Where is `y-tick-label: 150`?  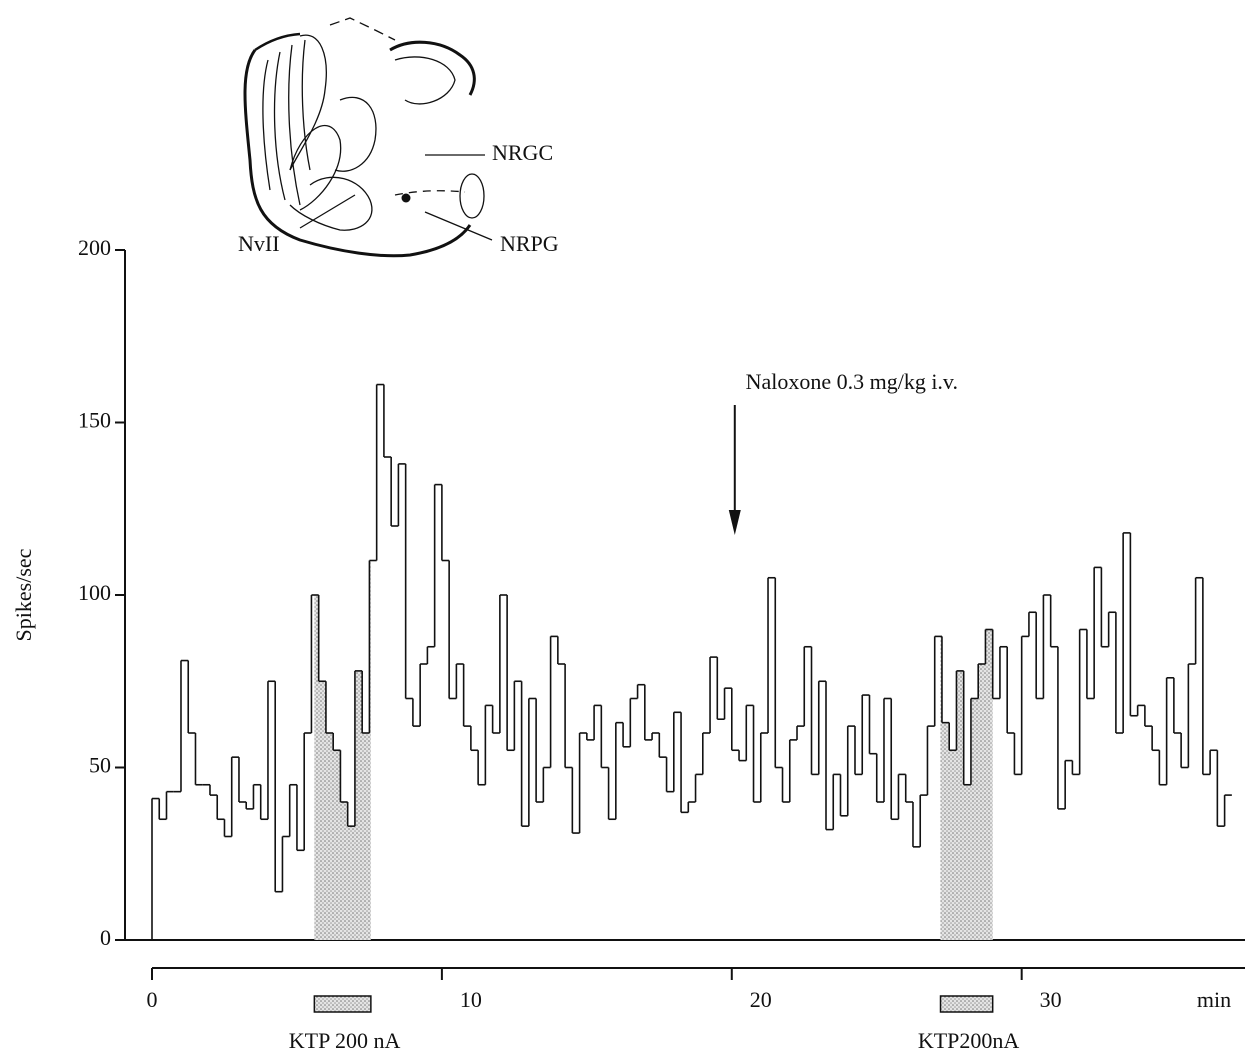 y-tick-label: 150 is located at coordinates (94, 420).